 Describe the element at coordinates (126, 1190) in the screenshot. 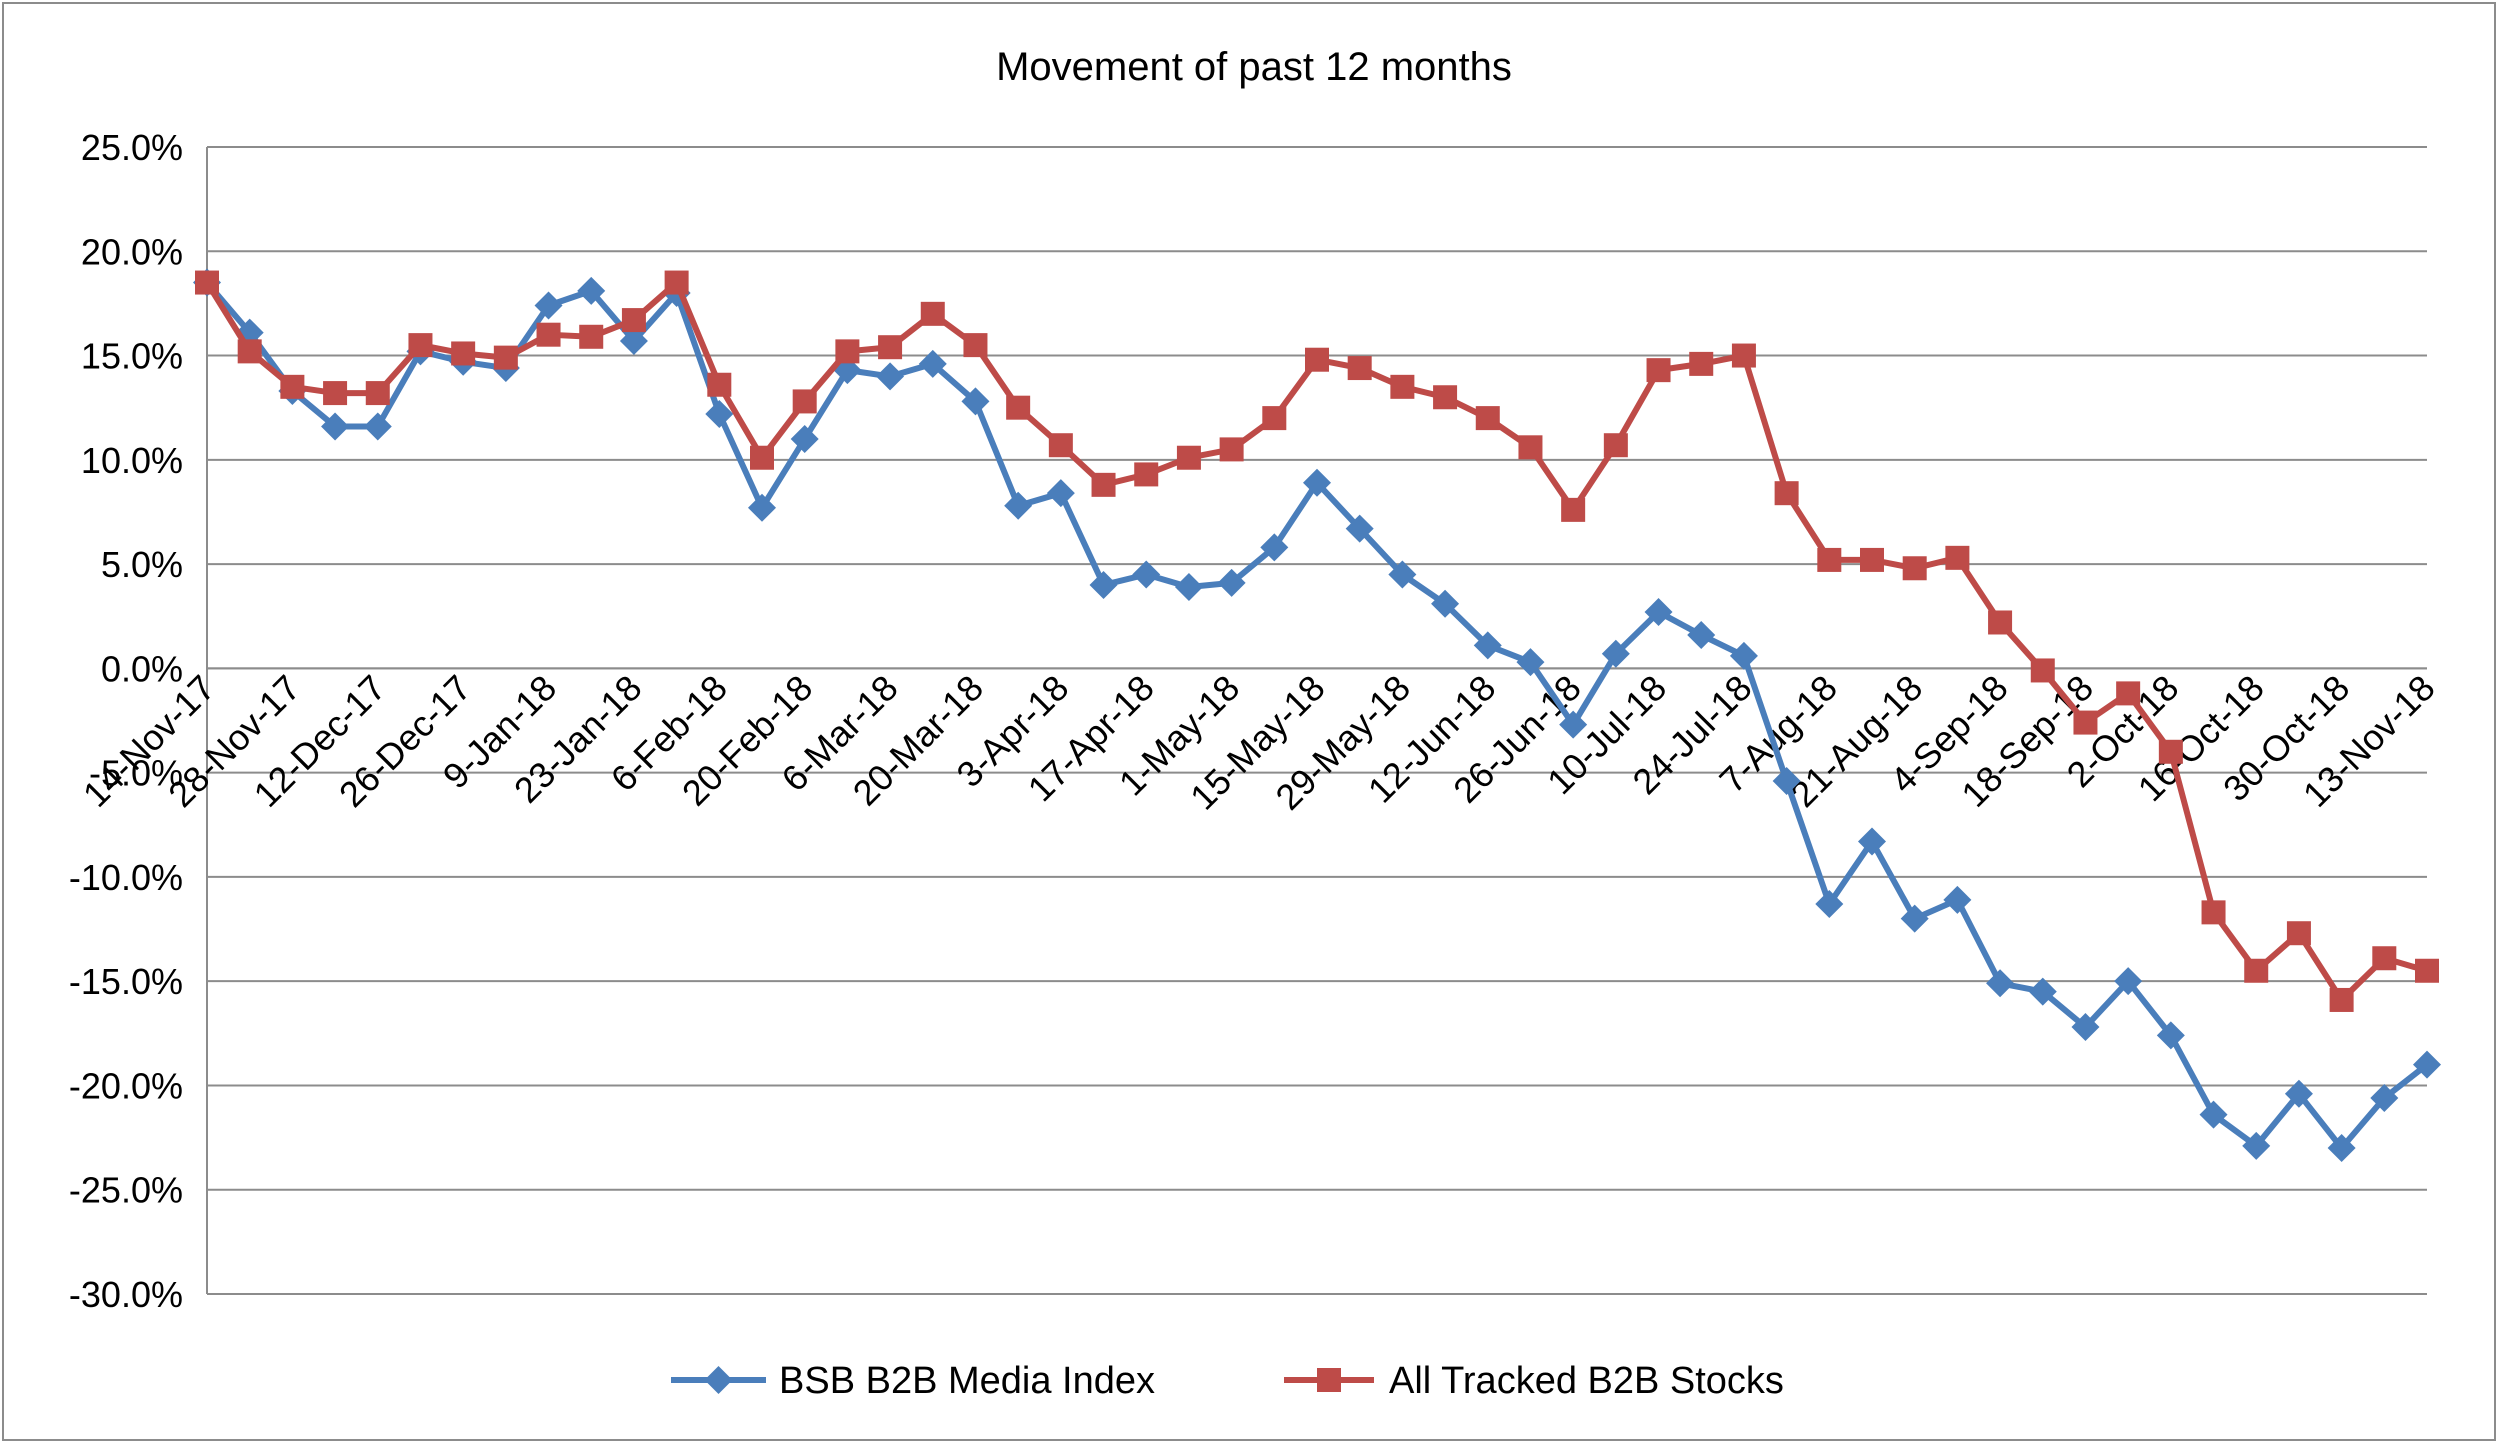

I see `y-tick-label: -25.0%` at that location.